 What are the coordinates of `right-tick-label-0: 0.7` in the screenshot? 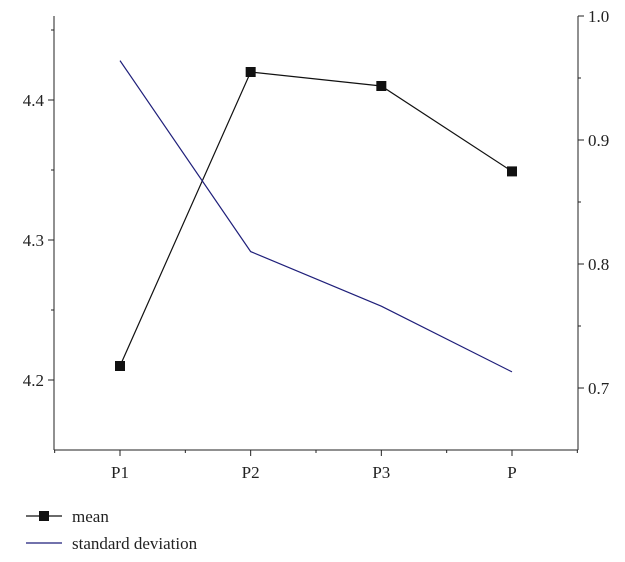 It's located at (599, 388).